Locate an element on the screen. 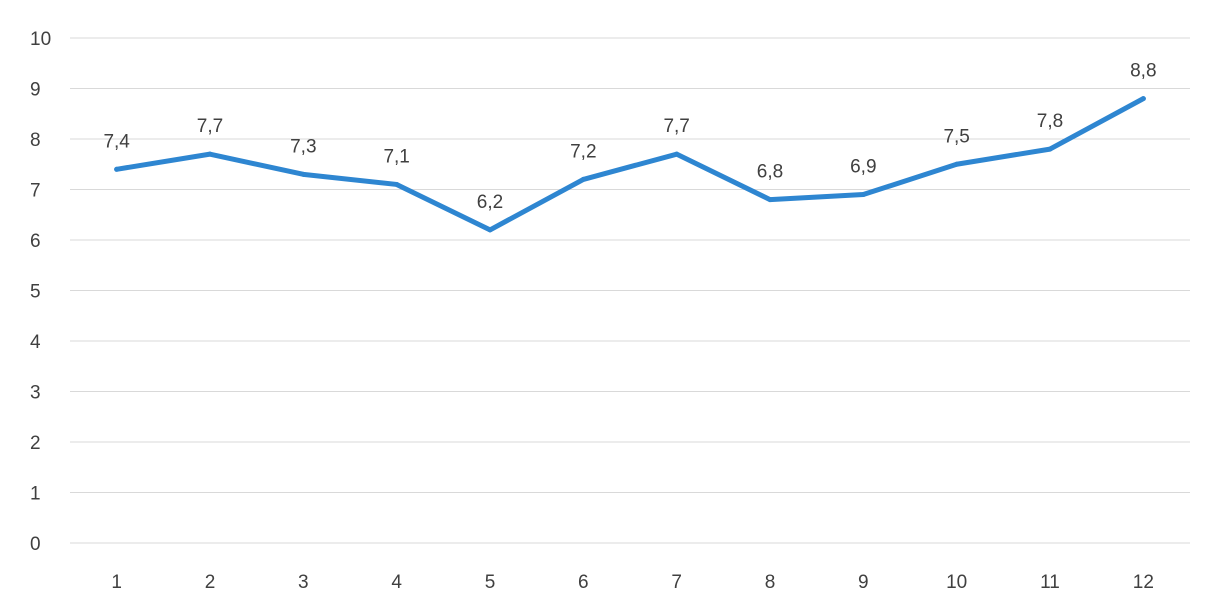  x-tick-label: 5 is located at coordinates (490, 582).